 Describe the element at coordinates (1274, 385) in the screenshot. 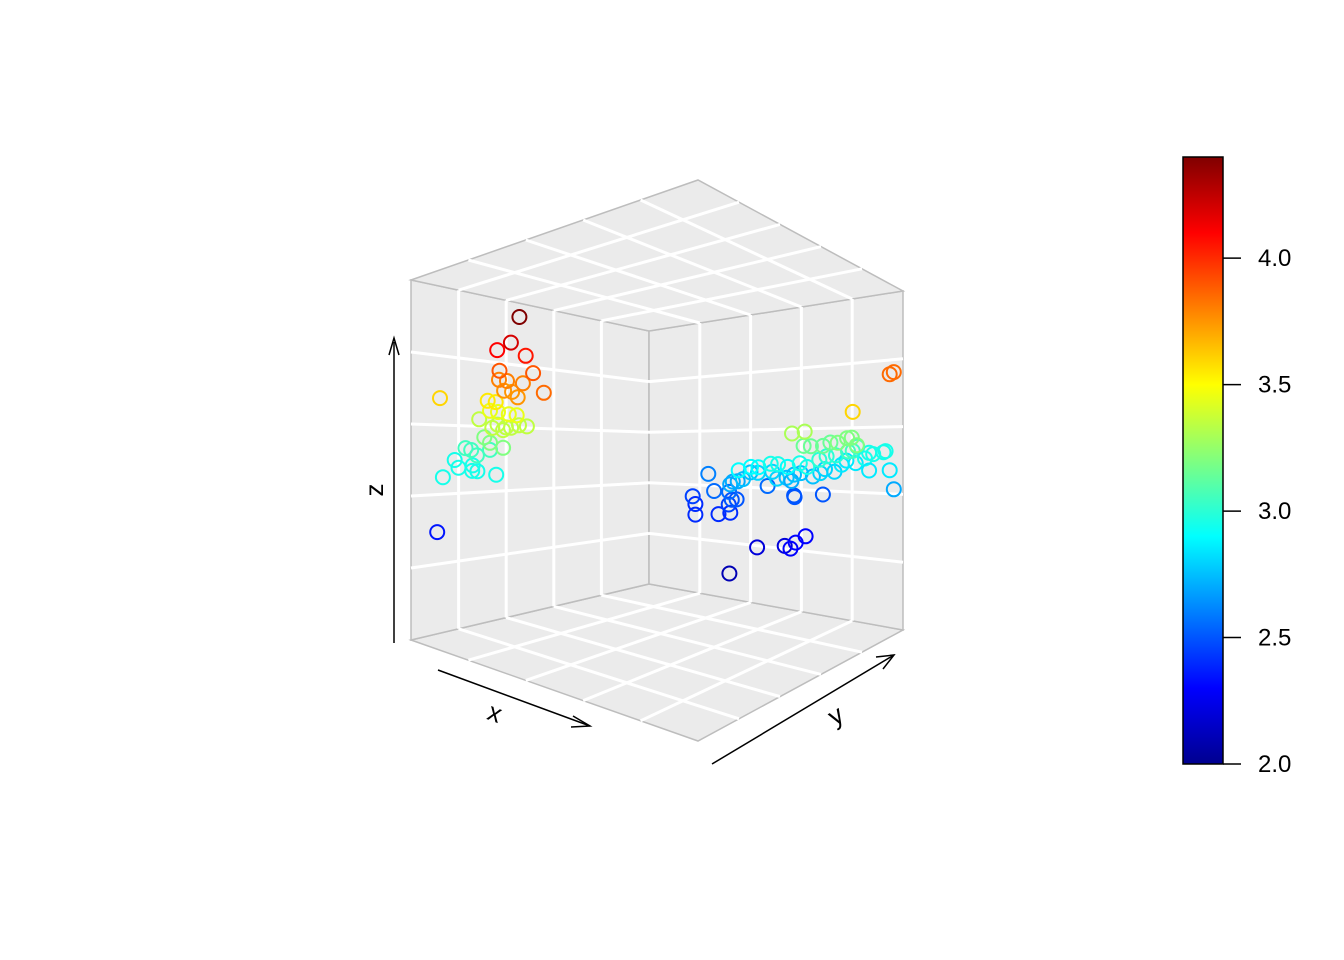

I see `colorbar-tick-label: 3.5` at that location.